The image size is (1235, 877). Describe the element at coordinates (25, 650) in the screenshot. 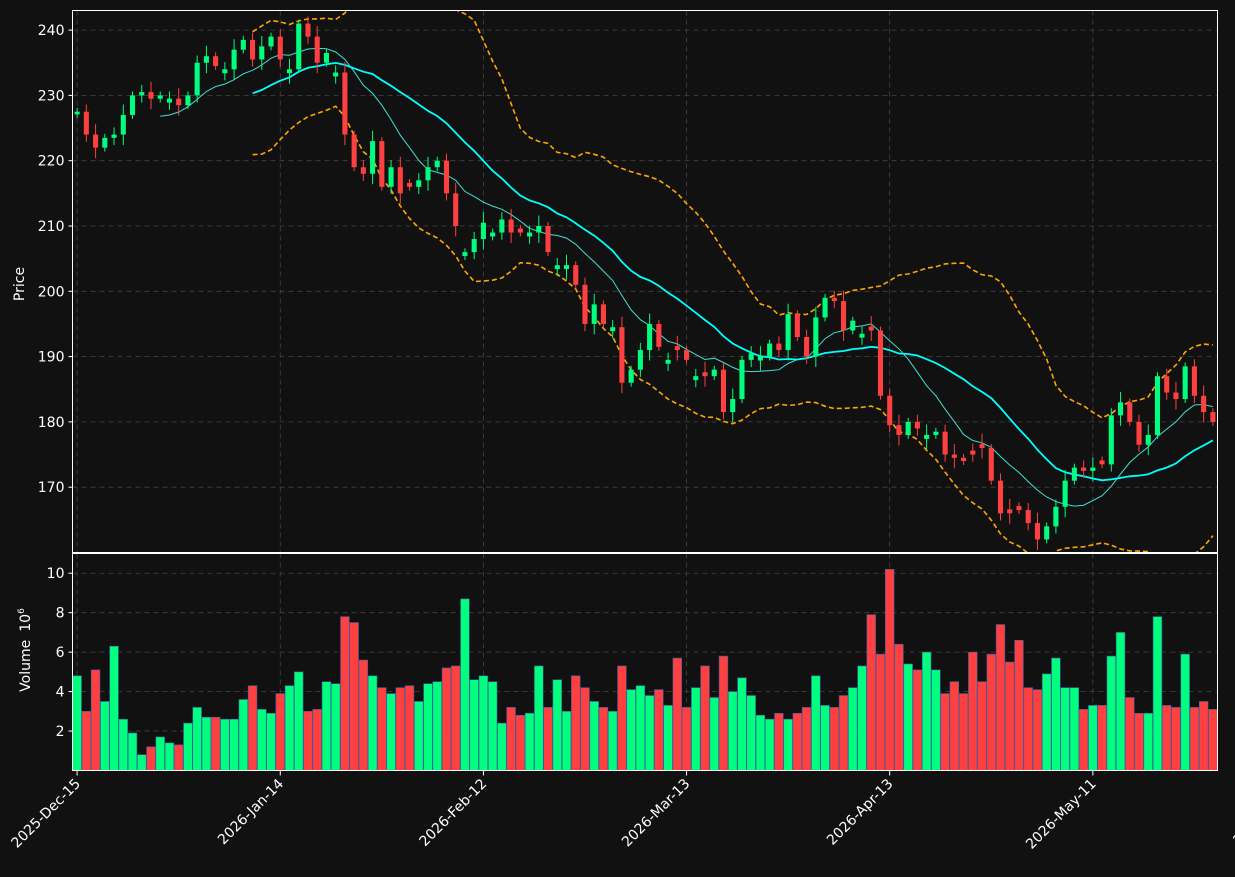

I see `volume-axis-label: Volume106` at that location.